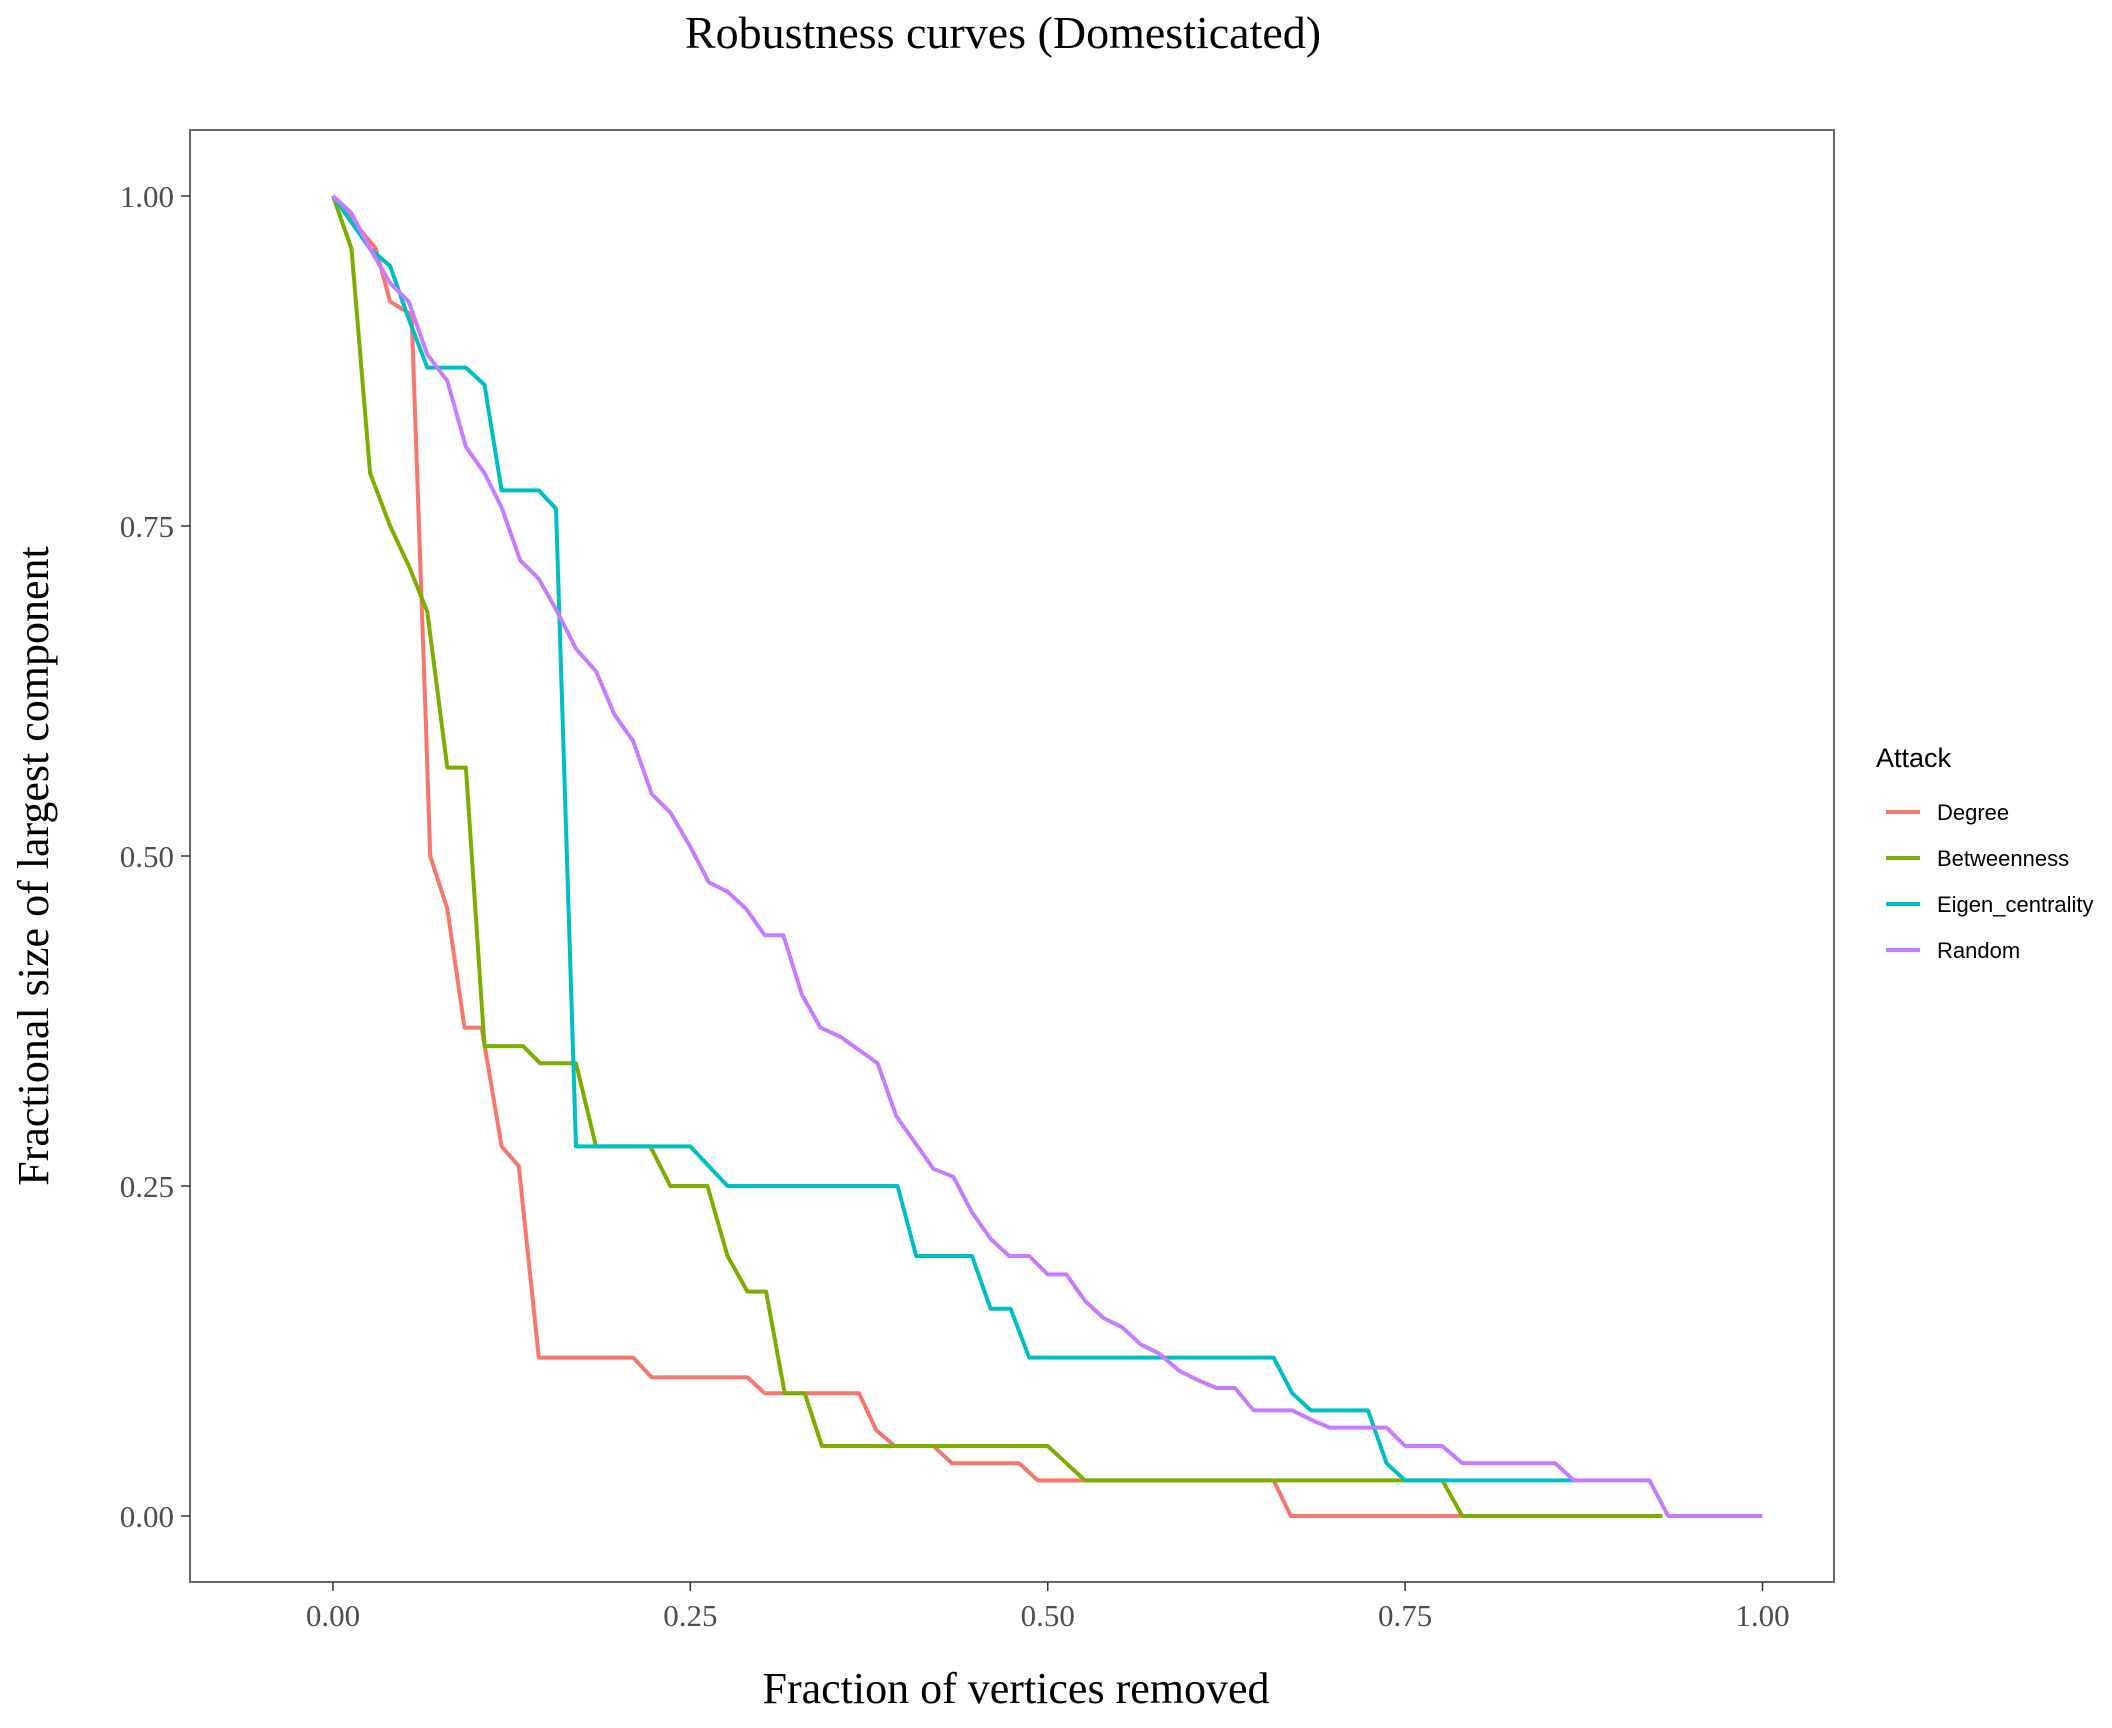 The width and height of the screenshot is (2112, 1728). Describe the element at coordinates (1978, 950) in the screenshot. I see `legend-label-random: Random` at that location.